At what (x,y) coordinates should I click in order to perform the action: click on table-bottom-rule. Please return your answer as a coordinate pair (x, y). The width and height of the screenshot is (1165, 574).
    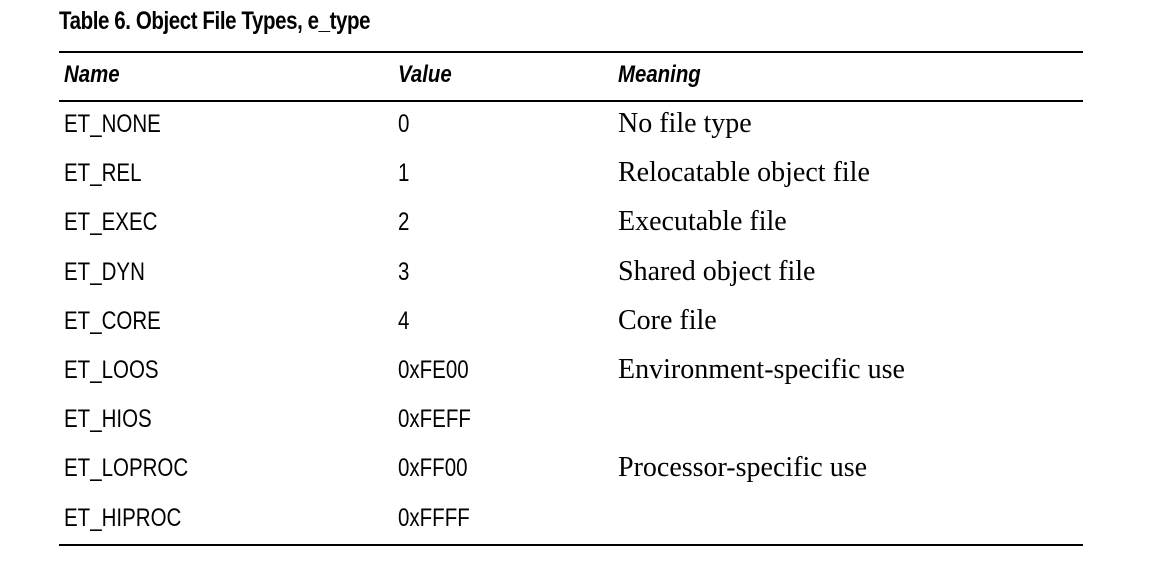
    Looking at the image, I should click on (571, 545).